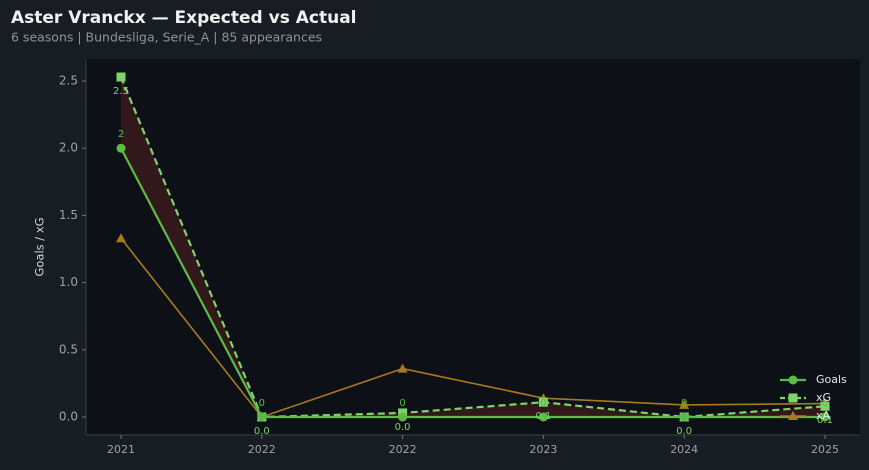  Describe the element at coordinates (184, 18) in the screenshot. I see `chart-title: Aster Vranckx — Expected vs Actual` at that location.